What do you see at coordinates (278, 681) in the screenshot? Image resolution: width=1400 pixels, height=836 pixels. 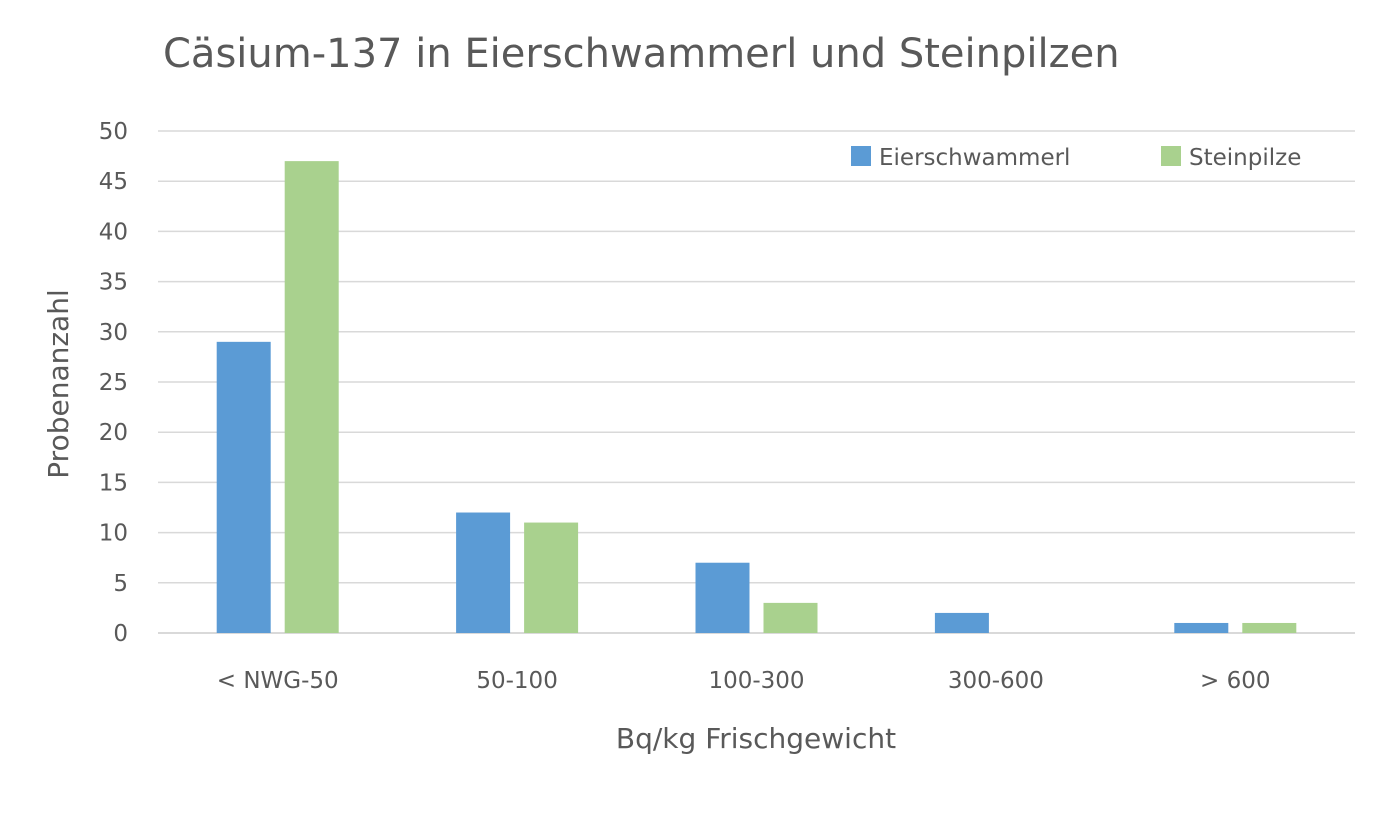 I see `x-tick-label: < NWG-50` at bounding box center [278, 681].